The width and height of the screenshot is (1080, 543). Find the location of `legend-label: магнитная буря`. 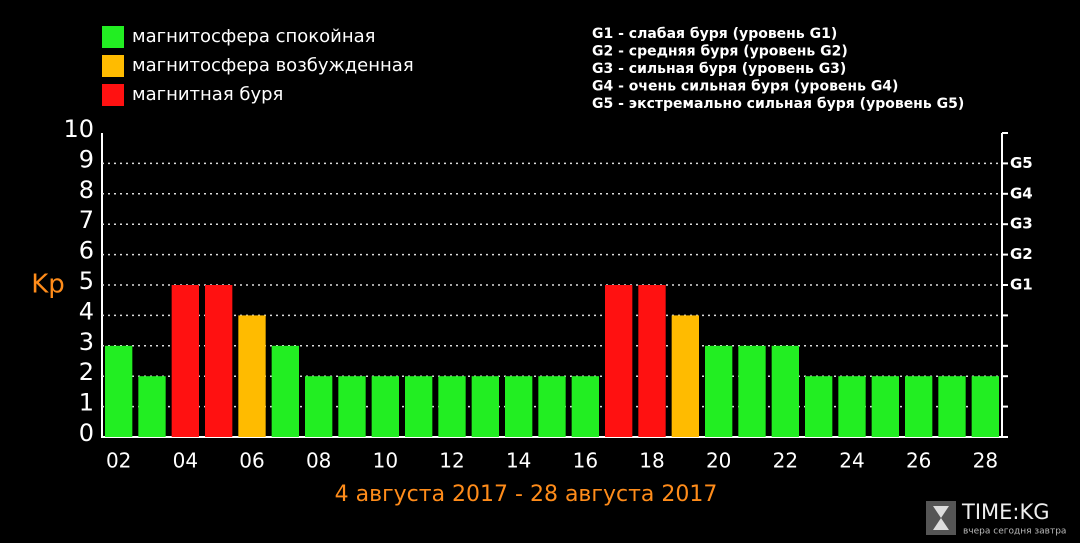

legend-label: магнитная буря is located at coordinates (207, 94).